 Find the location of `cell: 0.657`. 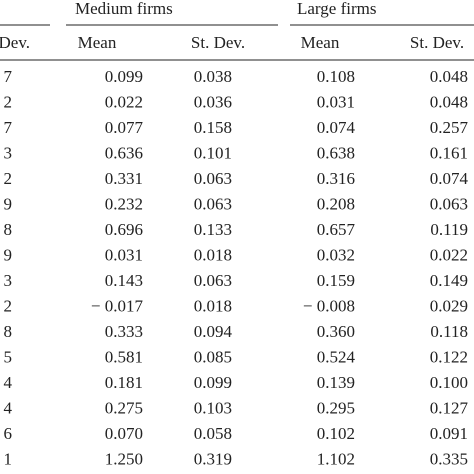

cell: 0.657 is located at coordinates (336, 229).